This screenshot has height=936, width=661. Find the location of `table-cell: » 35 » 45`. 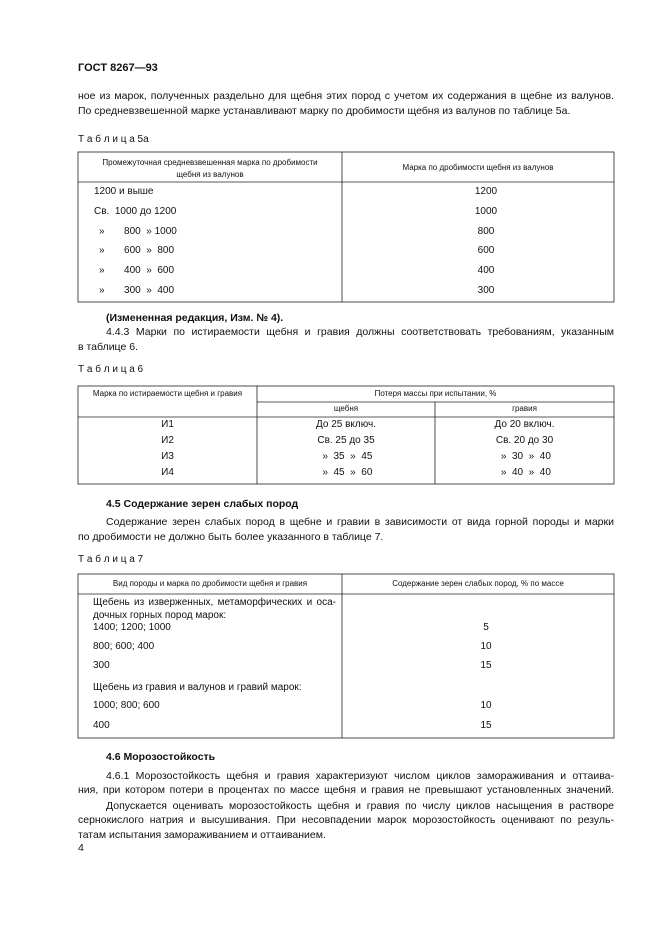

table-cell: » 35 » 45 is located at coordinates (346, 456).